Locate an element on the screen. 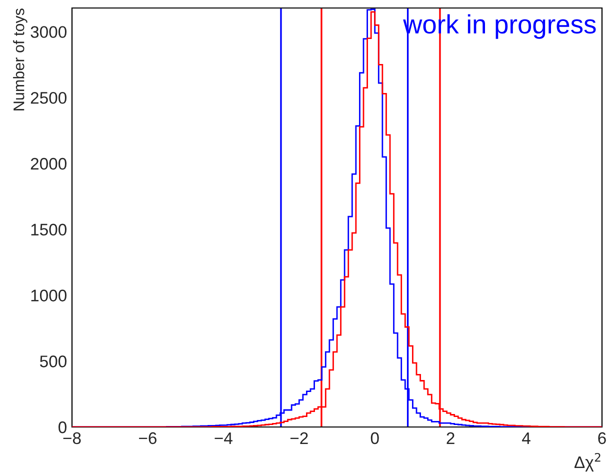 This screenshot has width=610, height=472. y-tick-label: 2500 is located at coordinates (48, 98).